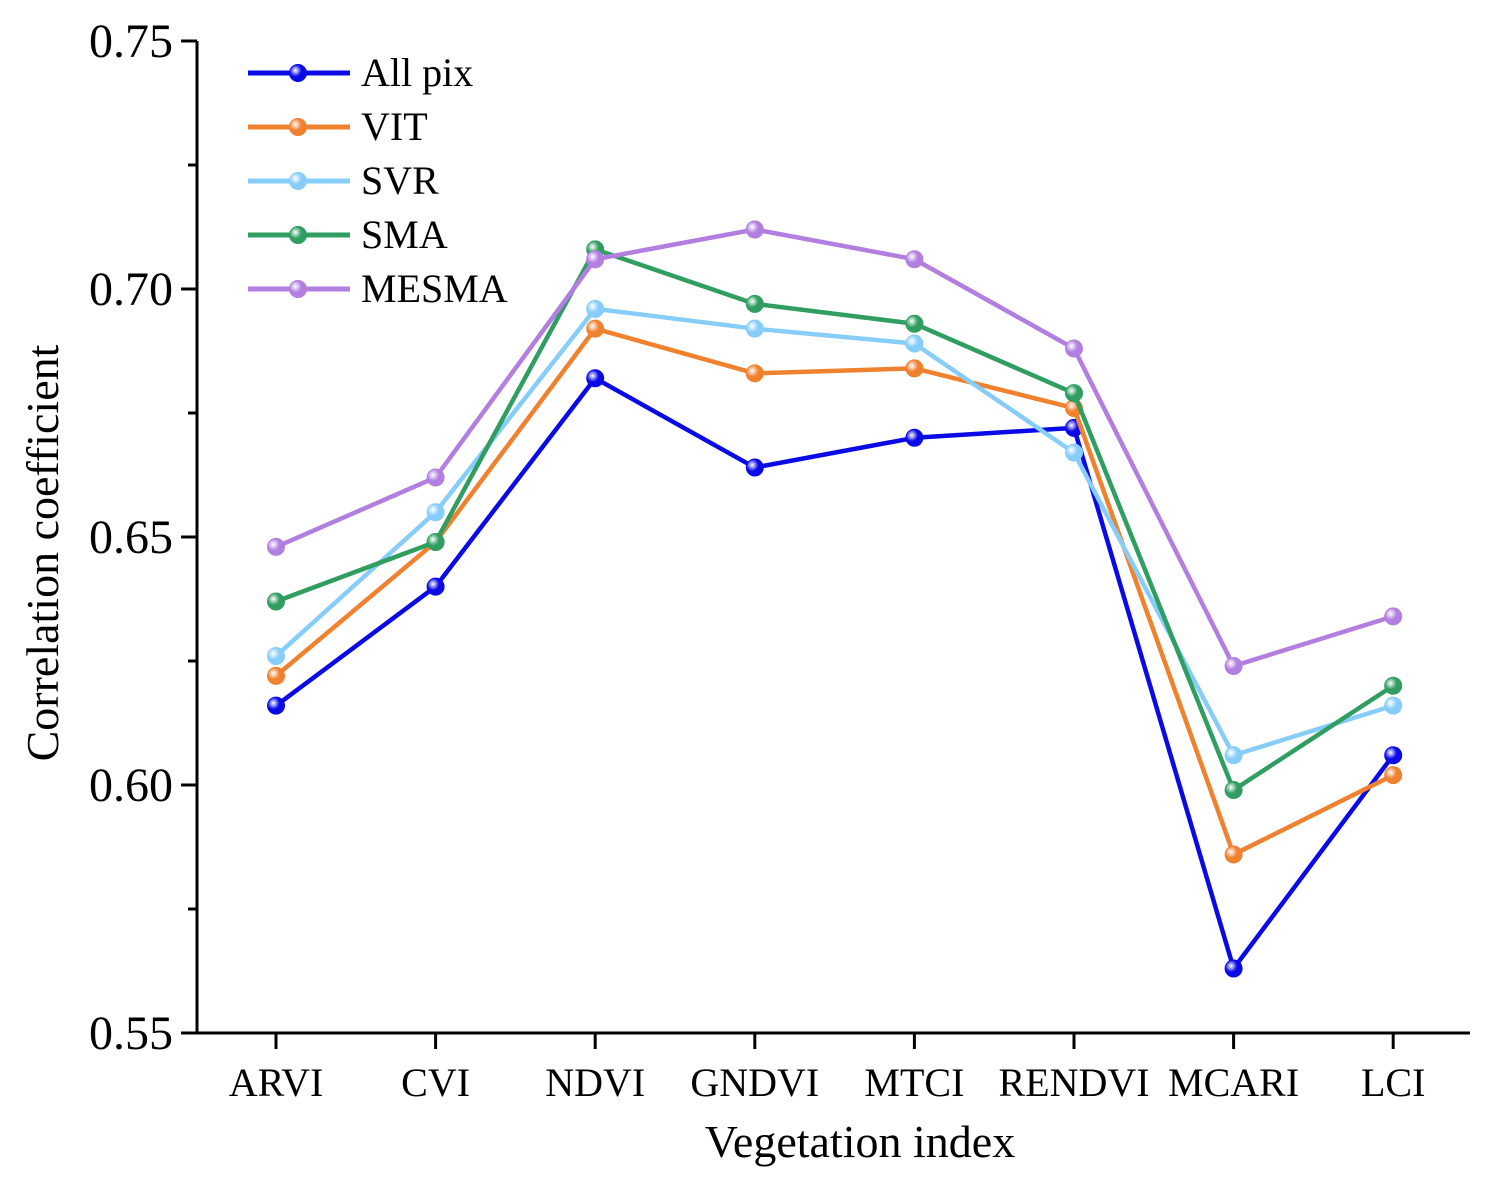 This screenshot has width=1495, height=1190. Describe the element at coordinates (276, 1082) in the screenshot. I see `x-tick-label: ARVI` at that location.